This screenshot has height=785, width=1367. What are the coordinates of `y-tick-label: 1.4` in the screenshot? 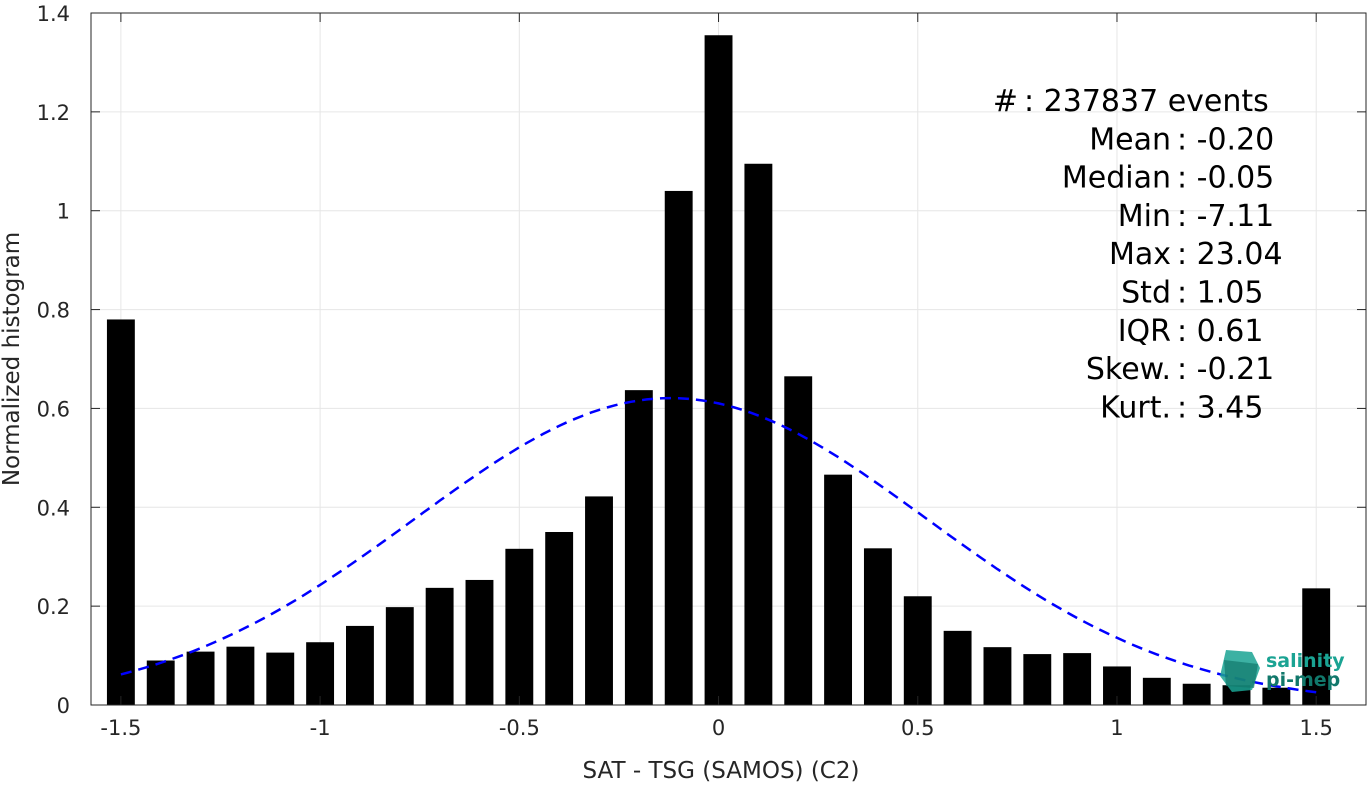 It's located at (53, 14).